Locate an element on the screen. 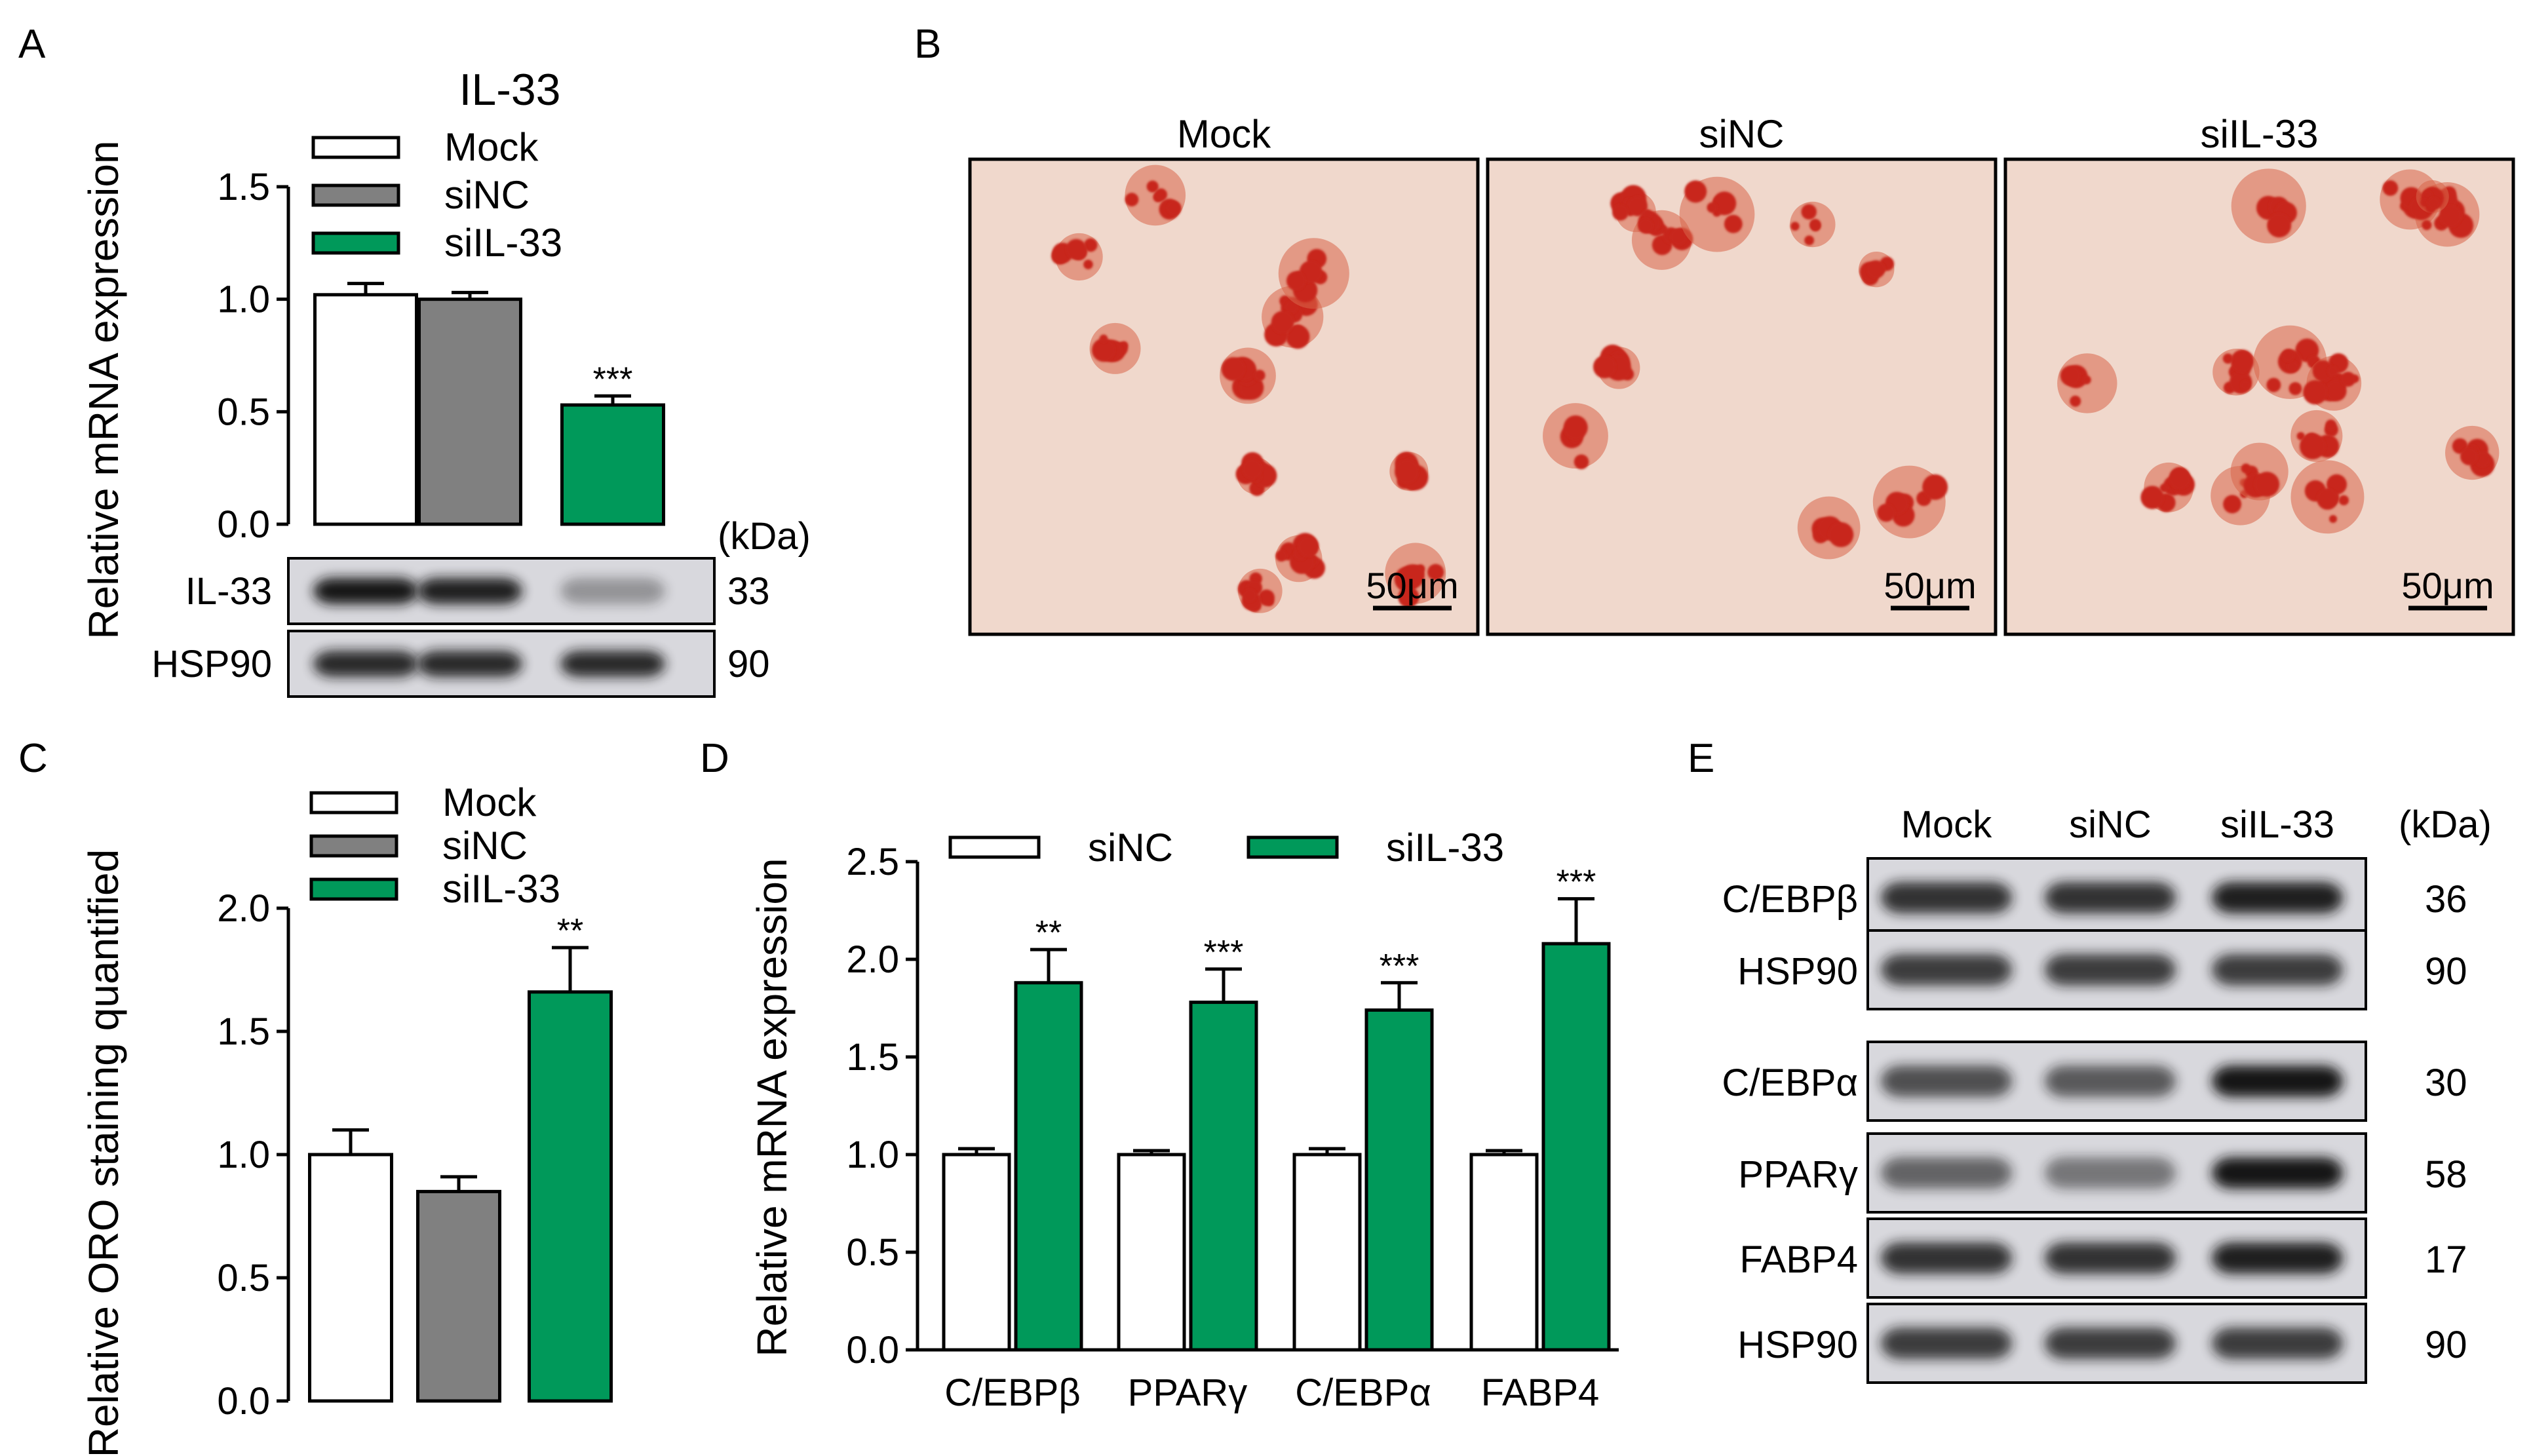  blot-e-kda: 36 is located at coordinates (2446, 899).